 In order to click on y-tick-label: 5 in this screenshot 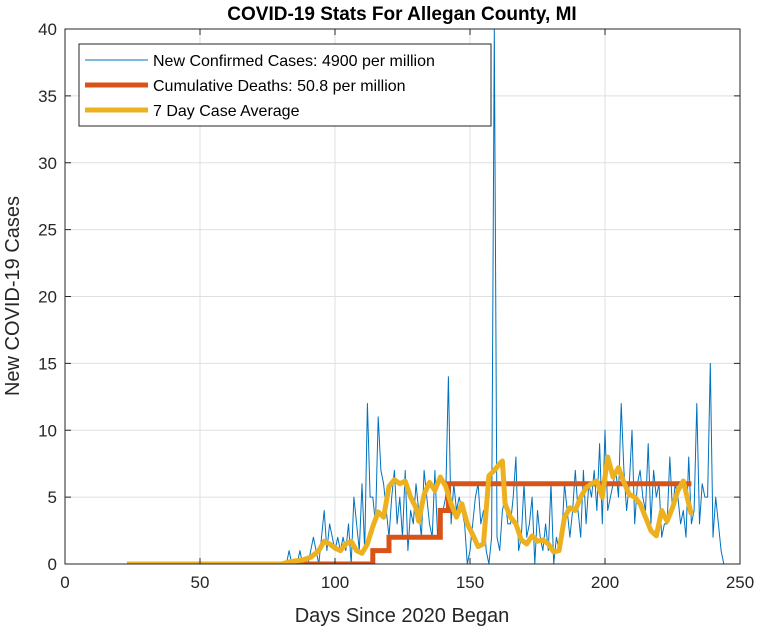, I will do `click(52, 497)`.